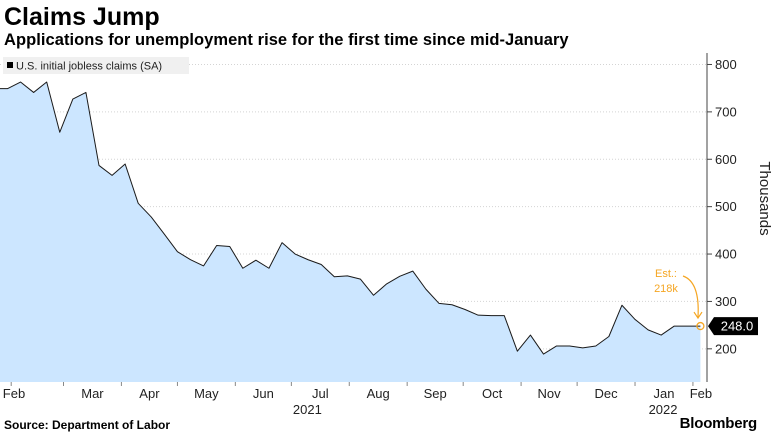 The image size is (775, 435). I want to click on annotation-label-1: Est.:, so click(666, 274).